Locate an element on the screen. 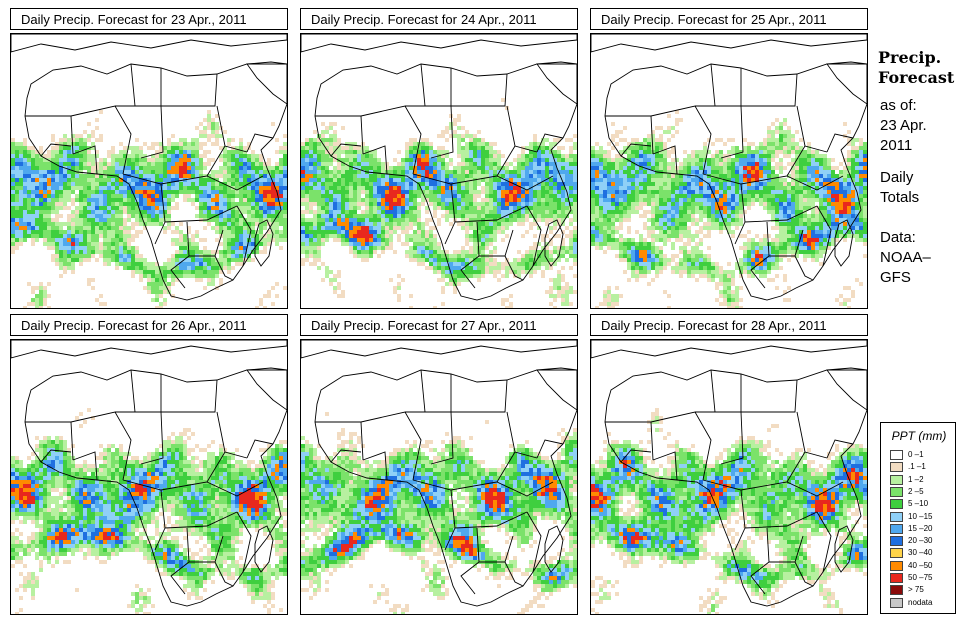  legend-label: 40 –50 is located at coordinates (920, 565).